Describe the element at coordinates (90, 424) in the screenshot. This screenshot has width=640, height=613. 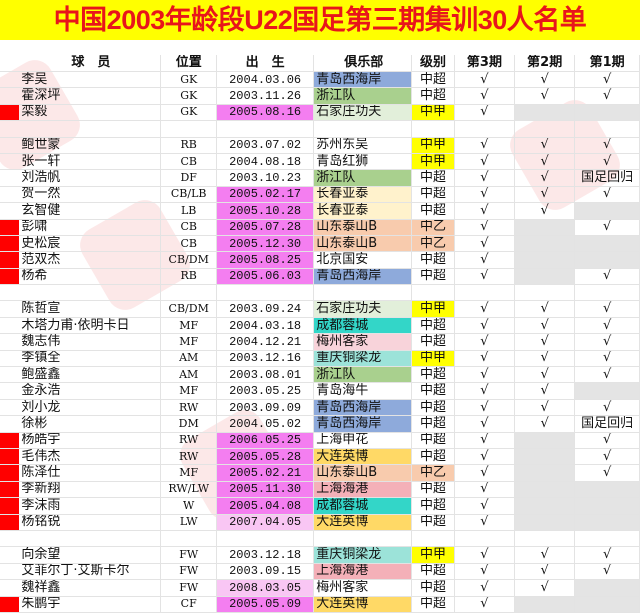
I see `player-name: 徐彬` at that location.